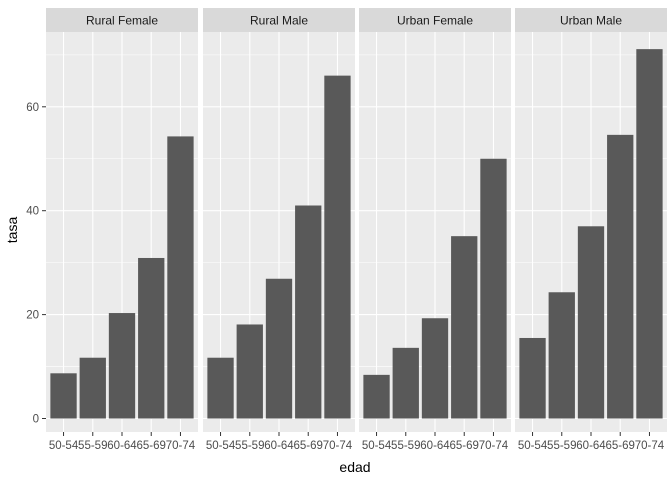  What do you see at coordinates (12, 230) in the screenshot?
I see `y-axis-title: tasa` at bounding box center [12, 230].